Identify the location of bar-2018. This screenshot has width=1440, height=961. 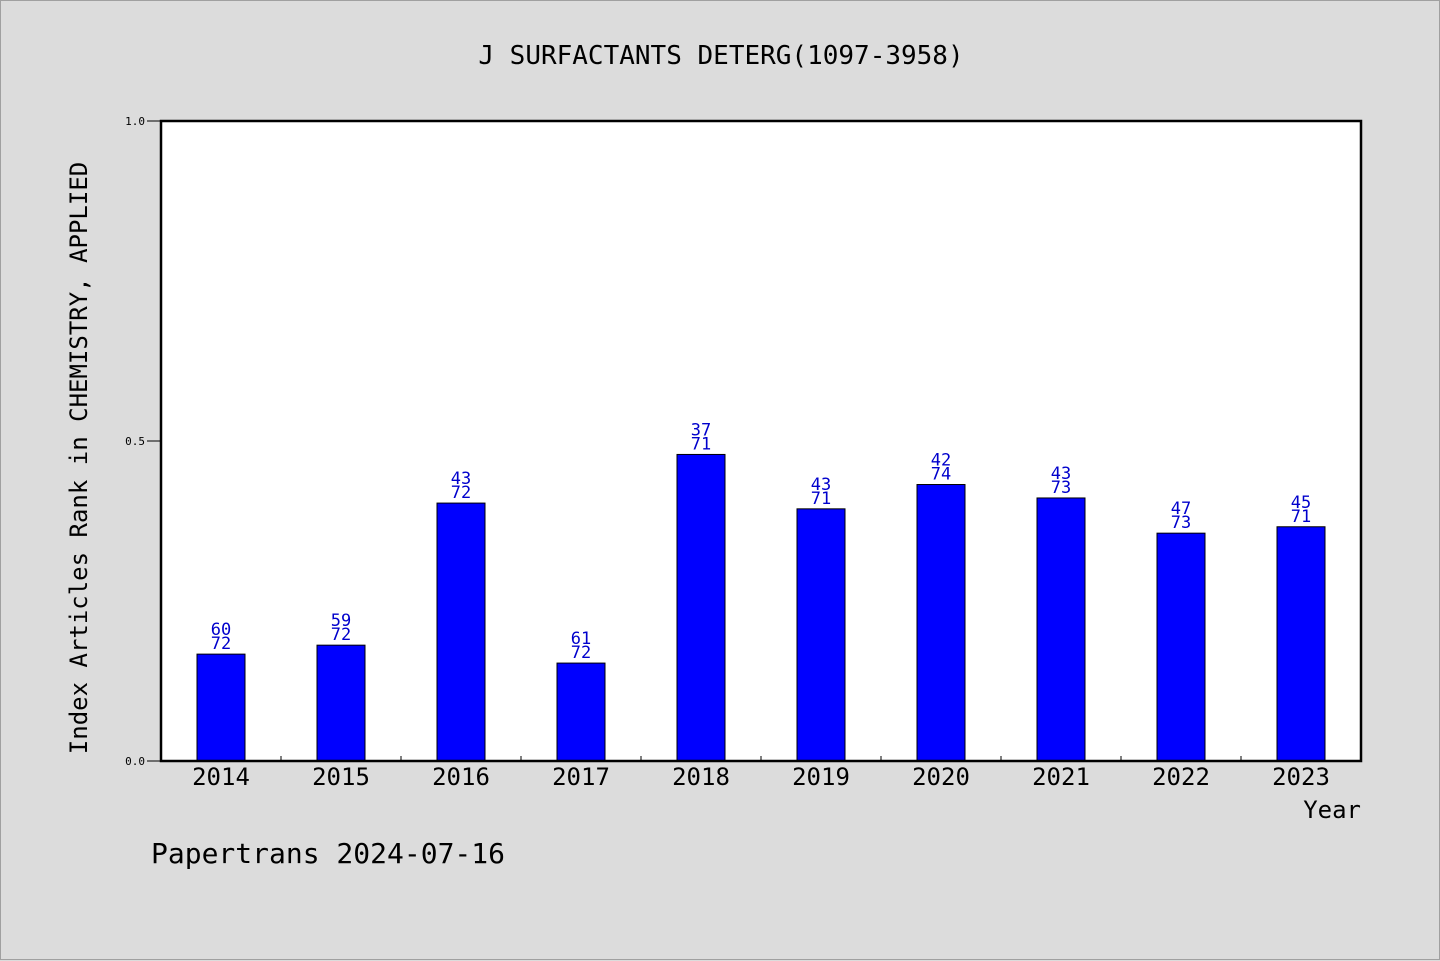
(701, 607).